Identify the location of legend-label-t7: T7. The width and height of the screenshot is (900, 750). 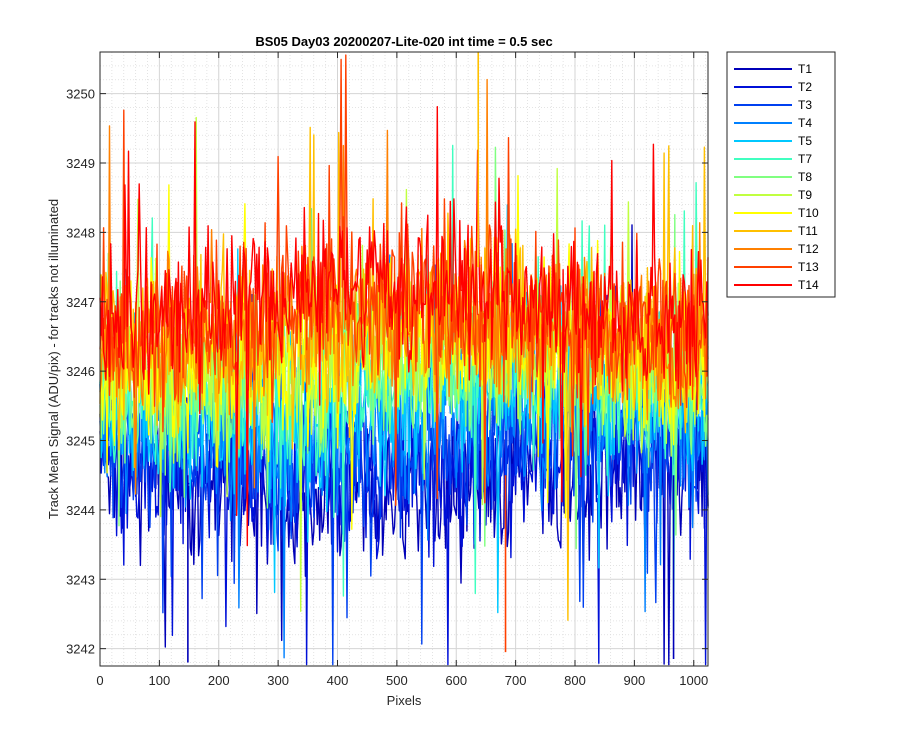
(805, 159).